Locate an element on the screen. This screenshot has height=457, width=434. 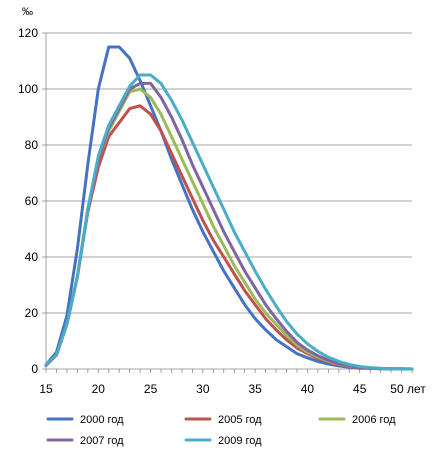
legend-item: 2009 год is located at coordinates (223, 441).